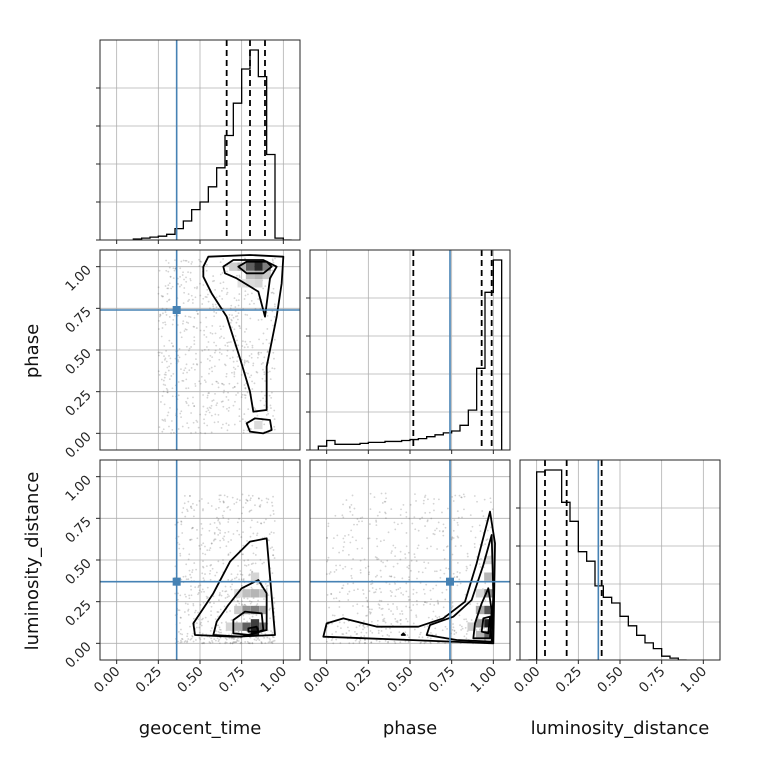 The height and width of the screenshot is (760, 760). I want to click on hist-luminosity-distance, so click(618, 560).